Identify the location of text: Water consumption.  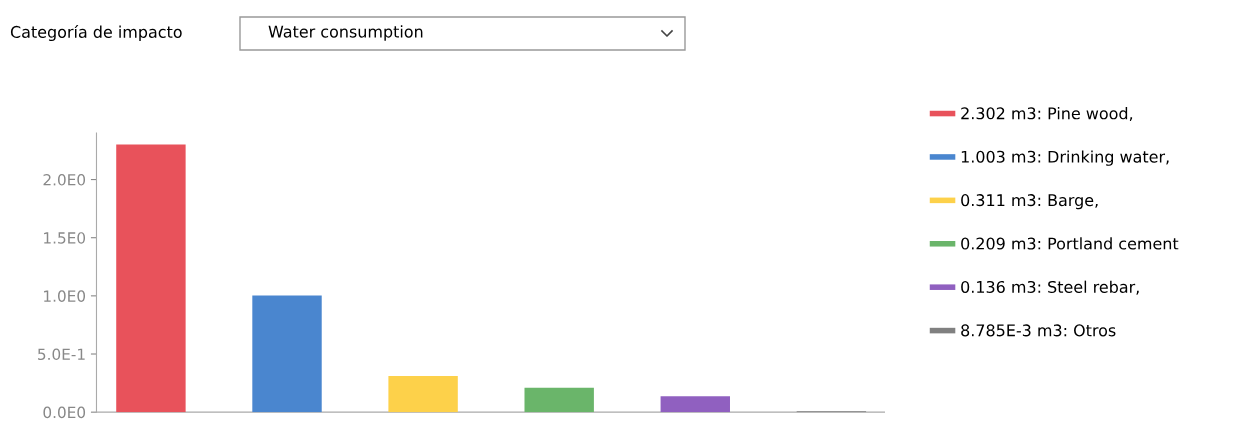
(345, 33).